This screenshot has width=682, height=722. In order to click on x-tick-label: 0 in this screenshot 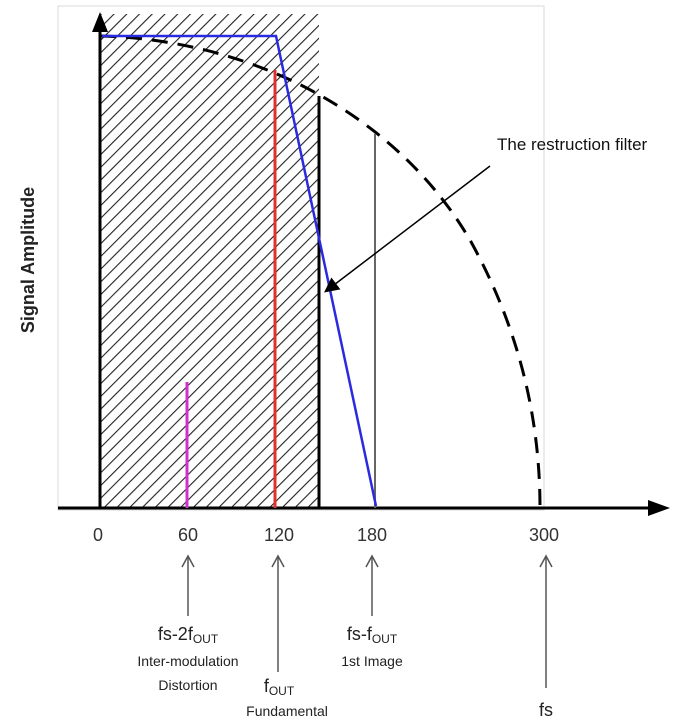, I will do `click(98, 535)`.